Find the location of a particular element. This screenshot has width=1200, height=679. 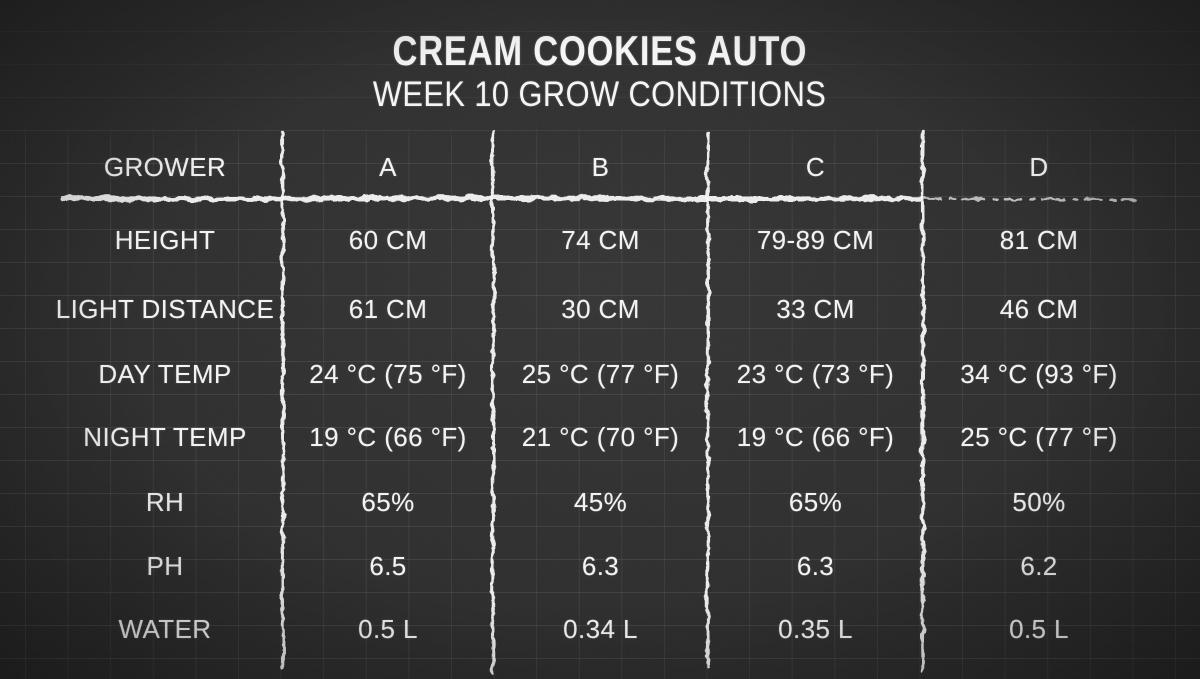

cell-value: 74 CM is located at coordinates (600, 239).